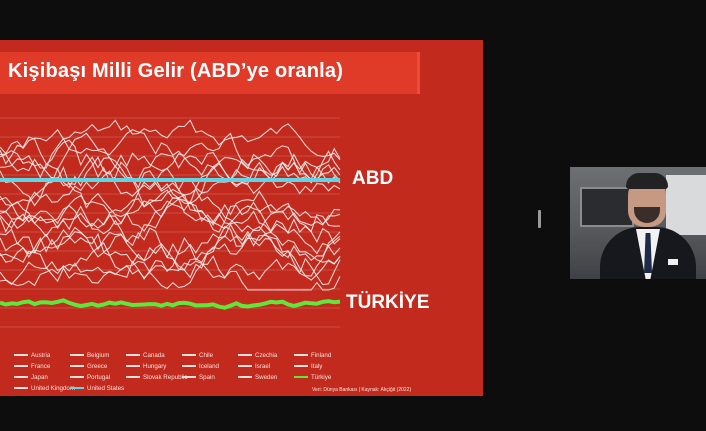 This screenshot has height=431, width=706. I want to click on legend-label: Austria, so click(41, 355).